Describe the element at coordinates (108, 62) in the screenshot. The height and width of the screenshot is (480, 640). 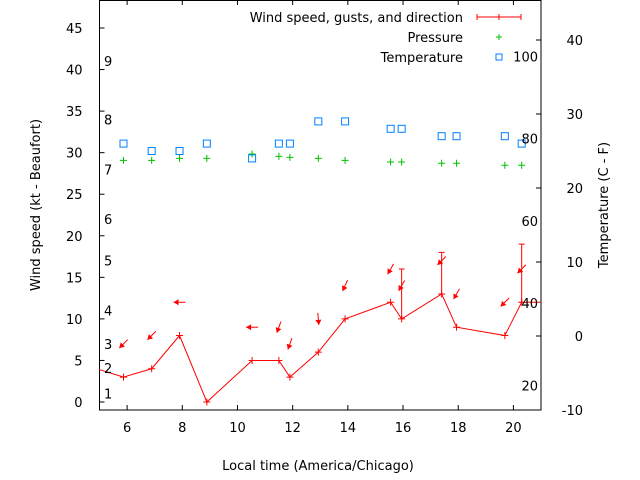
I see `beaufort-label: 9` at that location.